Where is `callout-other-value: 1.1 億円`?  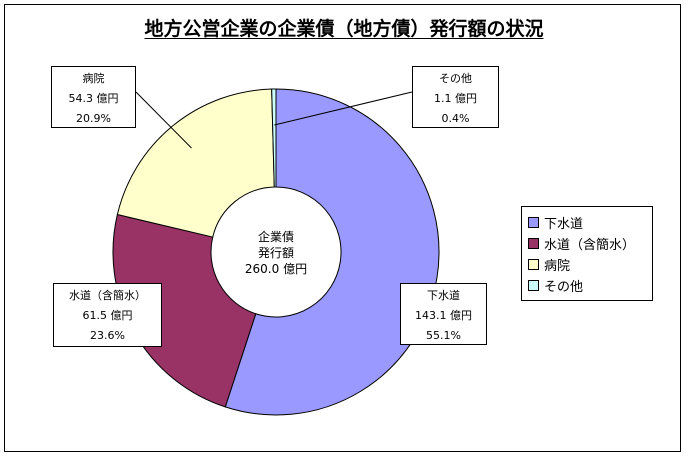 callout-other-value: 1.1 億円 is located at coordinates (455, 98).